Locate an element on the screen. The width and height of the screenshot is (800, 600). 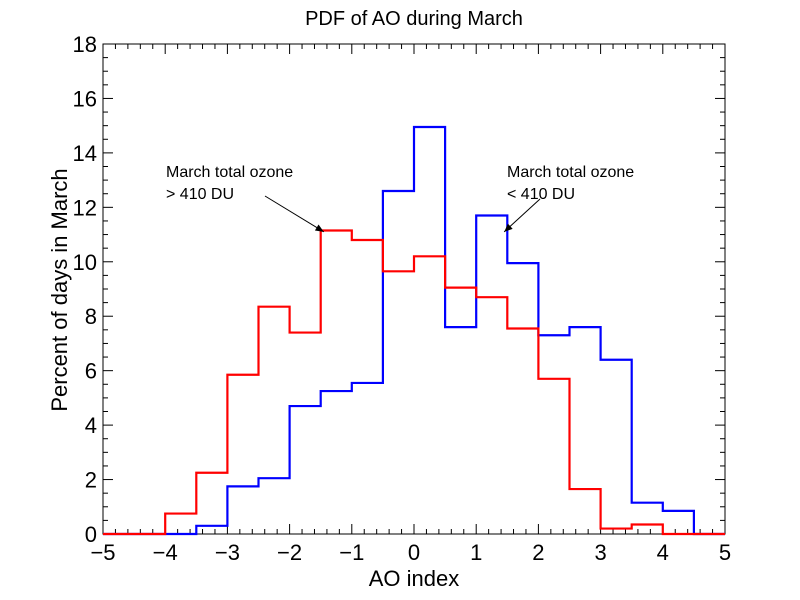
annotation-0-arrowhead is located at coordinates (319, 228).